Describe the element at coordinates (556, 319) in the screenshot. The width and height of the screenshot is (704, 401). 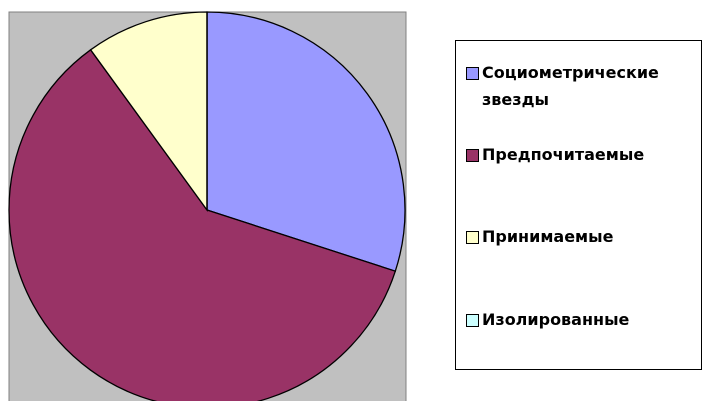
I see `legend-label: Изолированные` at that location.